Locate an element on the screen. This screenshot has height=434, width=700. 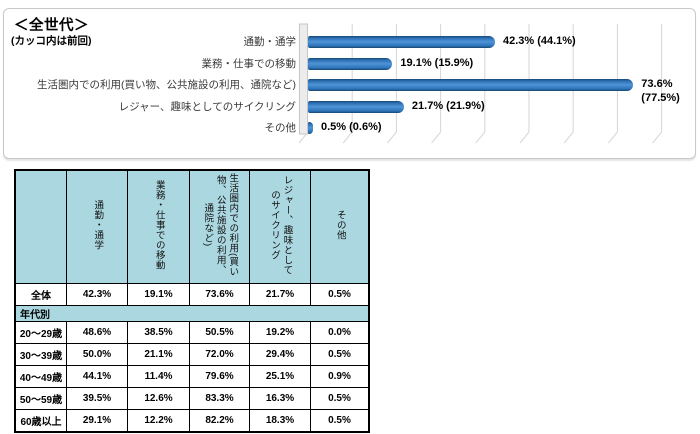
row-label: 50～59歳 is located at coordinates (41, 398).